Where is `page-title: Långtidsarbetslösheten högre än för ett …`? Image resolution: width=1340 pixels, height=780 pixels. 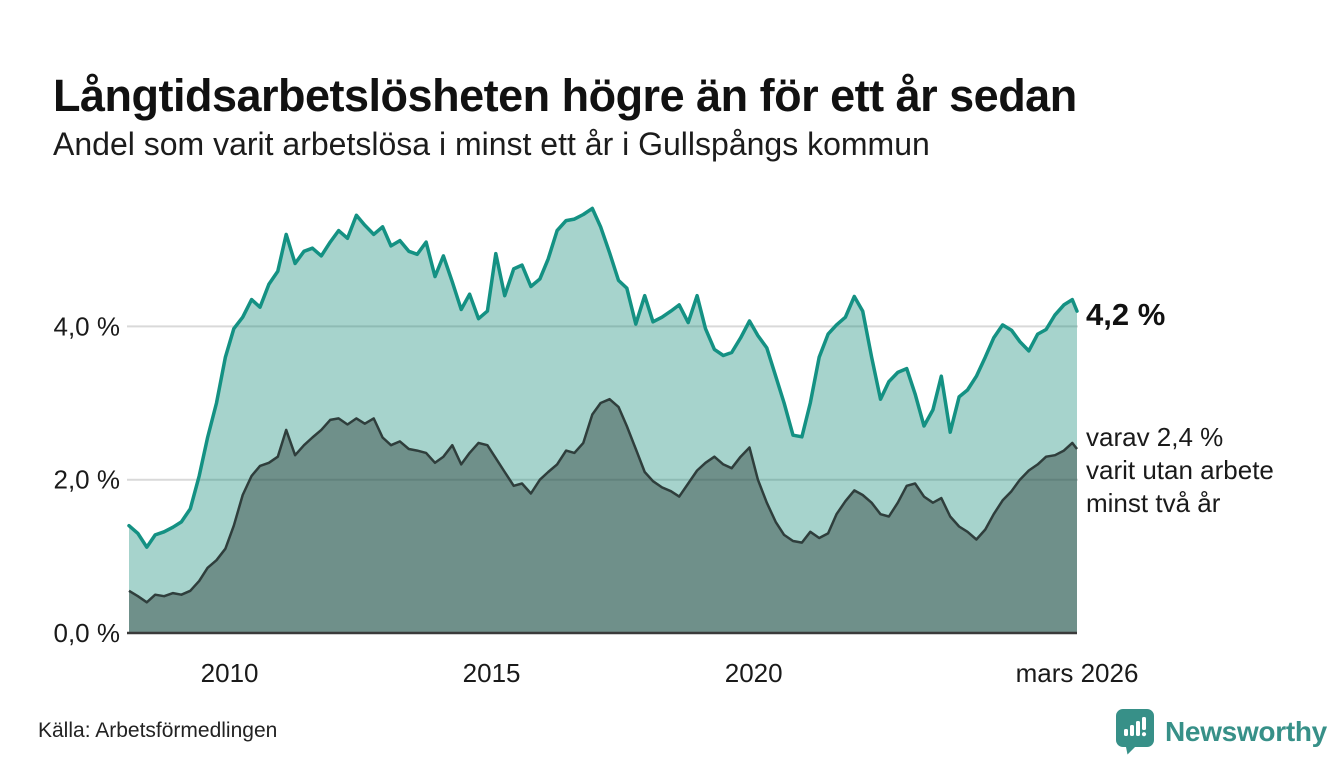
page-title: Långtidsarbetslösheten högre än för ett … is located at coordinates (565, 96).